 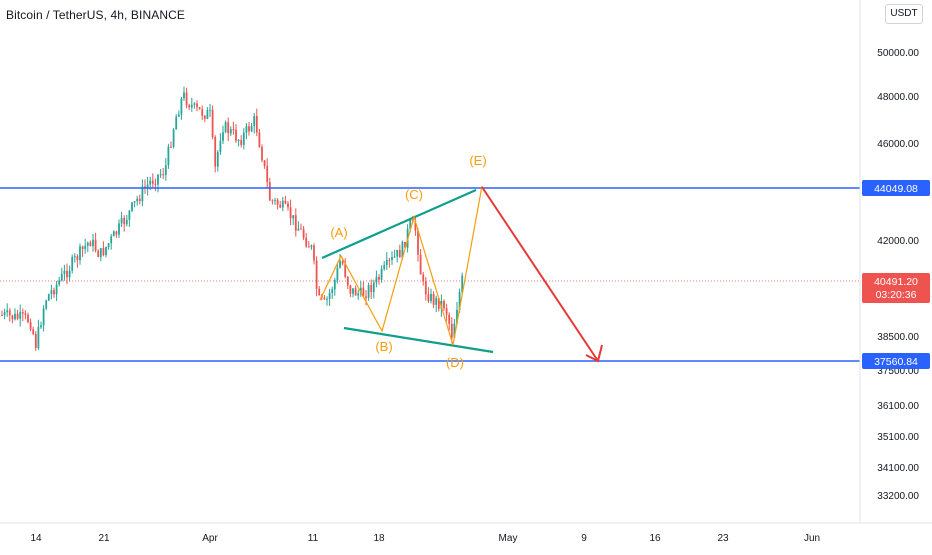 What do you see at coordinates (477, 160) in the screenshot?
I see `wave-label: (E)` at bounding box center [477, 160].